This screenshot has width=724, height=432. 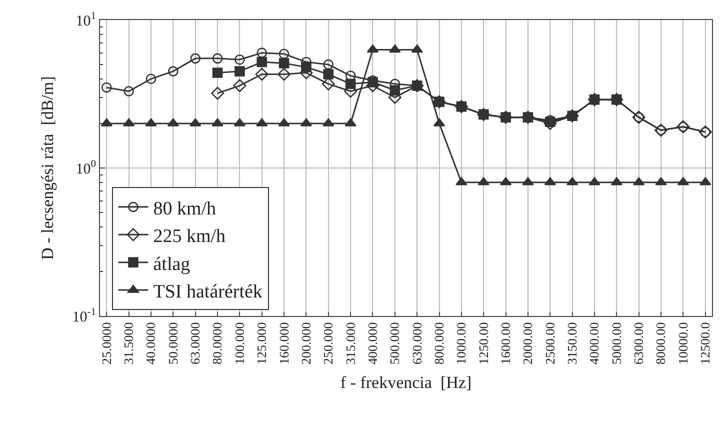 What do you see at coordinates (306, 343) in the screenshot?
I see `x-tick-label: 200.000` at bounding box center [306, 343].